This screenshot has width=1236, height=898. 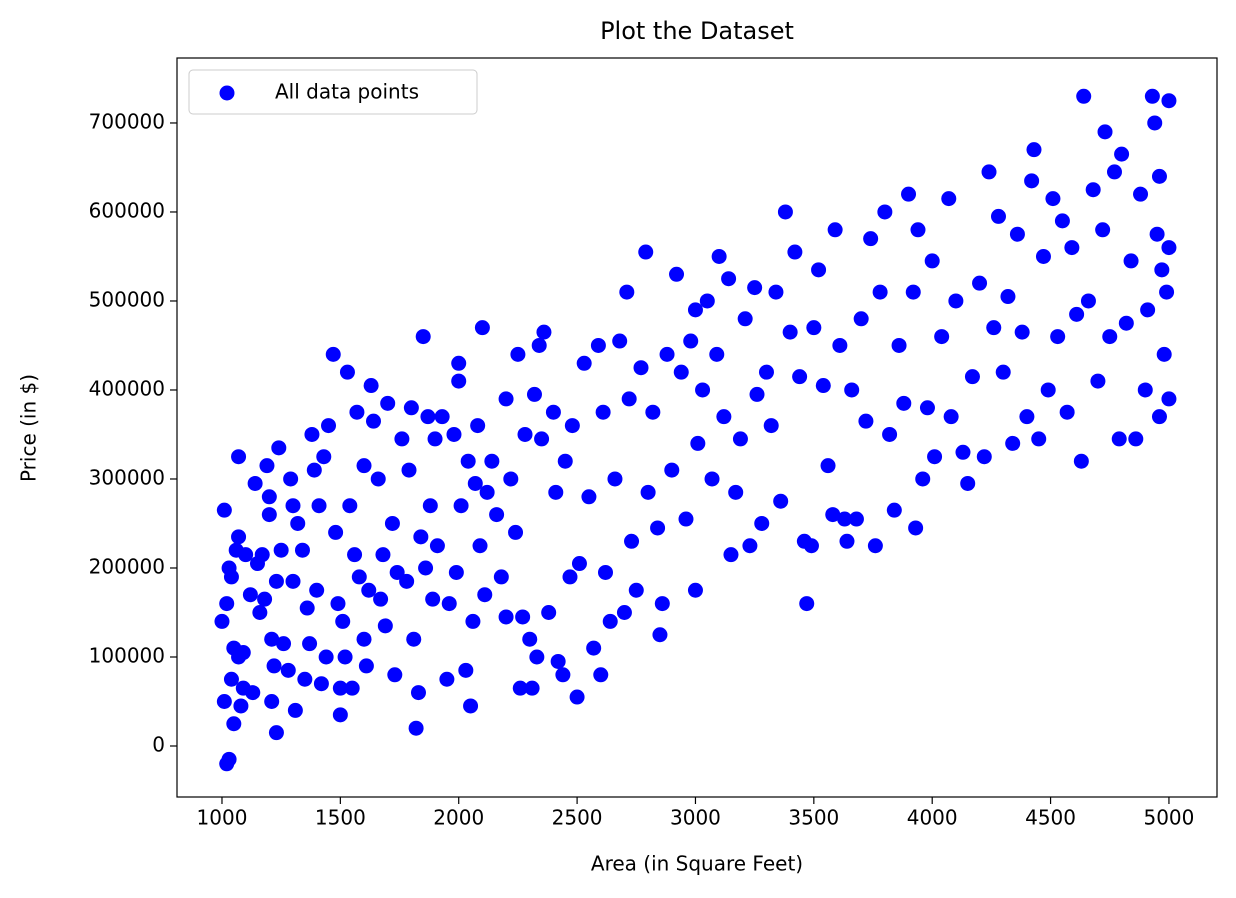 What do you see at coordinates (340, 818) in the screenshot?
I see `x-tick-label: 1500` at bounding box center [340, 818].